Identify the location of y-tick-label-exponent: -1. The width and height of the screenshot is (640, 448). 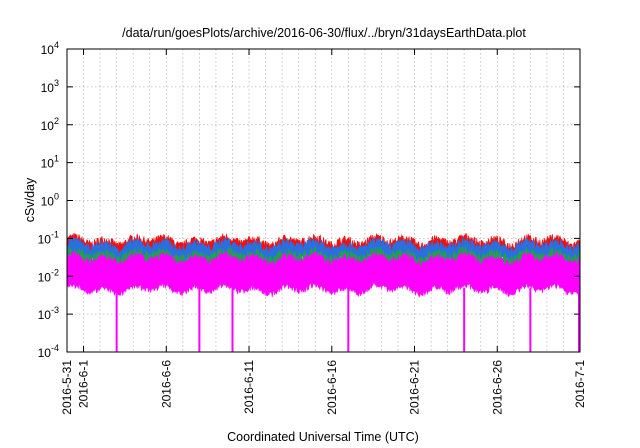
(55, 234).